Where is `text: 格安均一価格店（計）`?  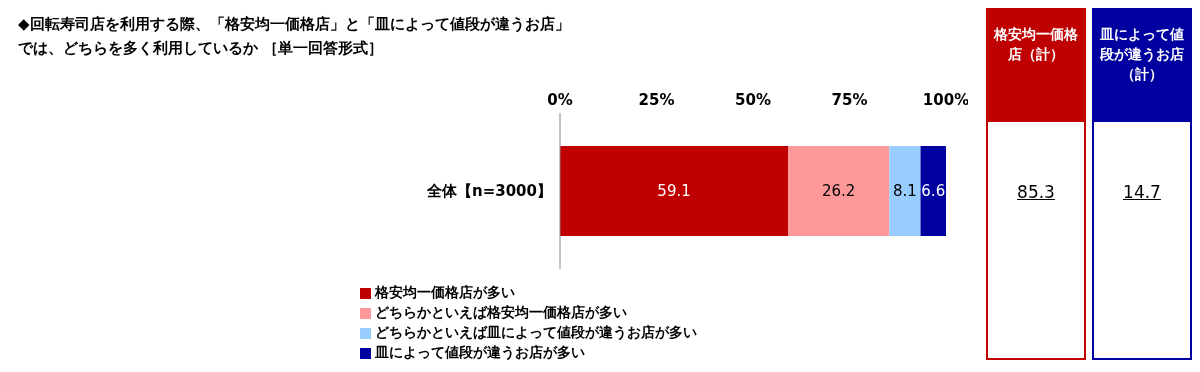
text: 格安均一価格店（計） is located at coordinates (1036, 66).